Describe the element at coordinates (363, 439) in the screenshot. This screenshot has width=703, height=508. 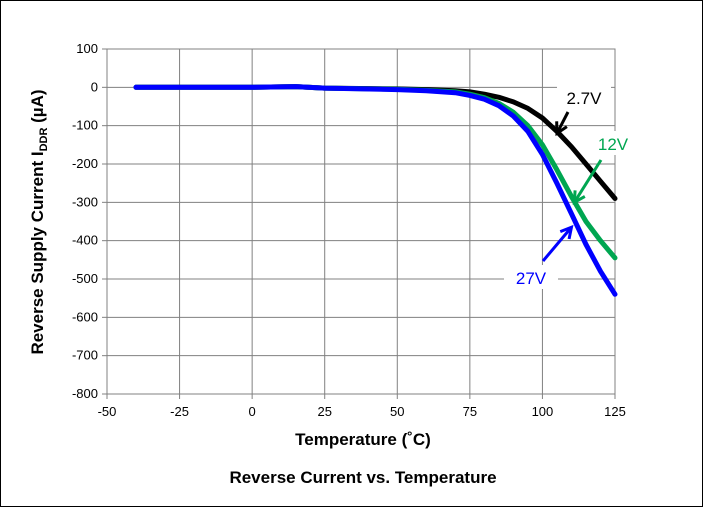
I see `x-axis-title: Temperature (˚C)` at that location.